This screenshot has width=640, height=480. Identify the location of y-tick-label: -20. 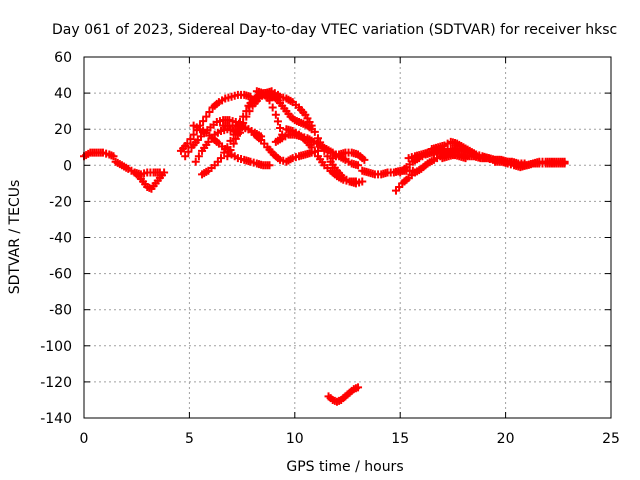
(60, 202).